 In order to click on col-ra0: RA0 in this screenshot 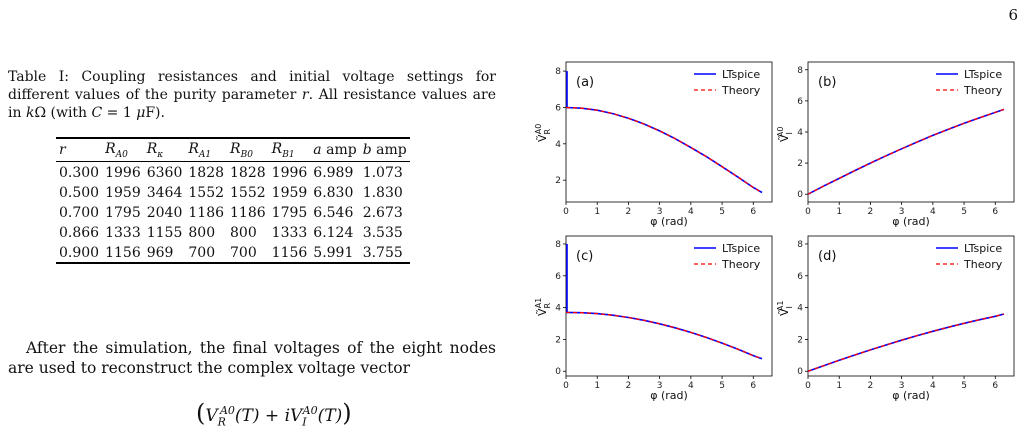, I will do `click(123, 149)`.